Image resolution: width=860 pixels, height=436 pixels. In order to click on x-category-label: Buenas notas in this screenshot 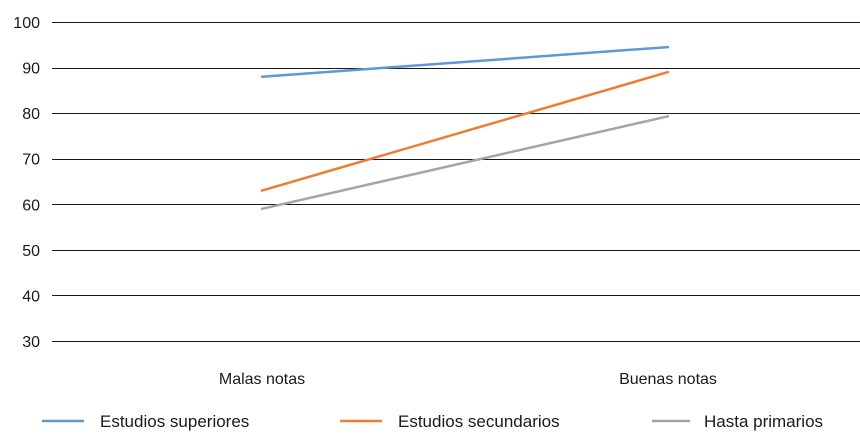, I will do `click(668, 379)`.